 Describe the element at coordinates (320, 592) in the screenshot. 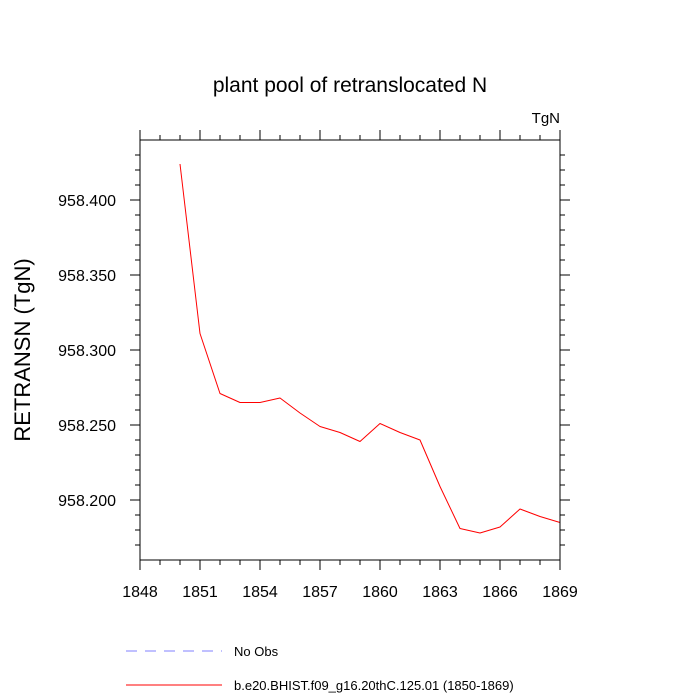

I see `x-tick-label: 1857` at that location.